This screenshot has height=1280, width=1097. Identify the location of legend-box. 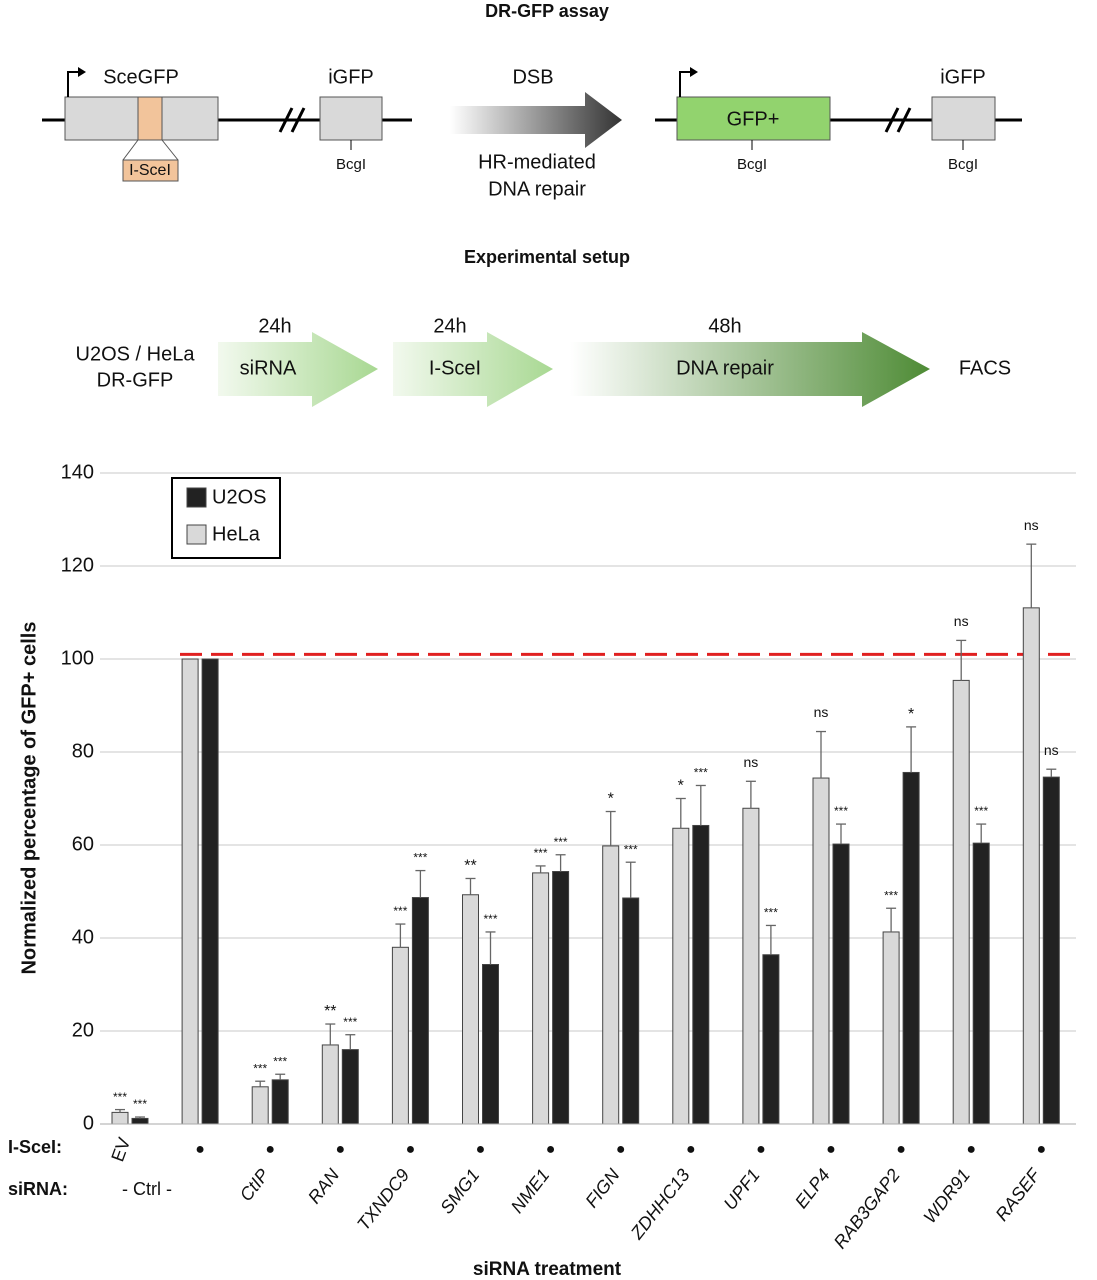
(226, 518).